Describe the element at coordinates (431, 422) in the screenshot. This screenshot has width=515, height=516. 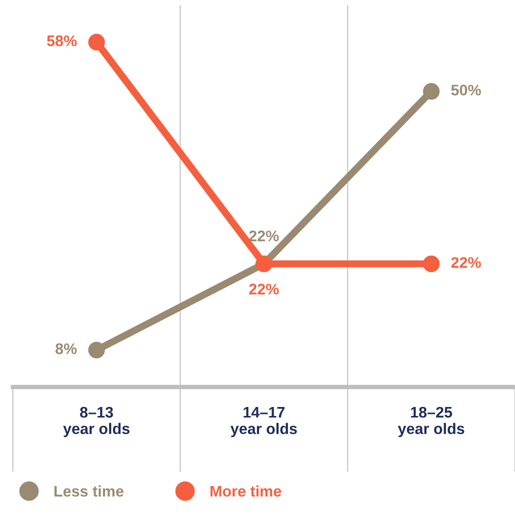
I see `x-tick-label: 18–25 year olds` at that location.